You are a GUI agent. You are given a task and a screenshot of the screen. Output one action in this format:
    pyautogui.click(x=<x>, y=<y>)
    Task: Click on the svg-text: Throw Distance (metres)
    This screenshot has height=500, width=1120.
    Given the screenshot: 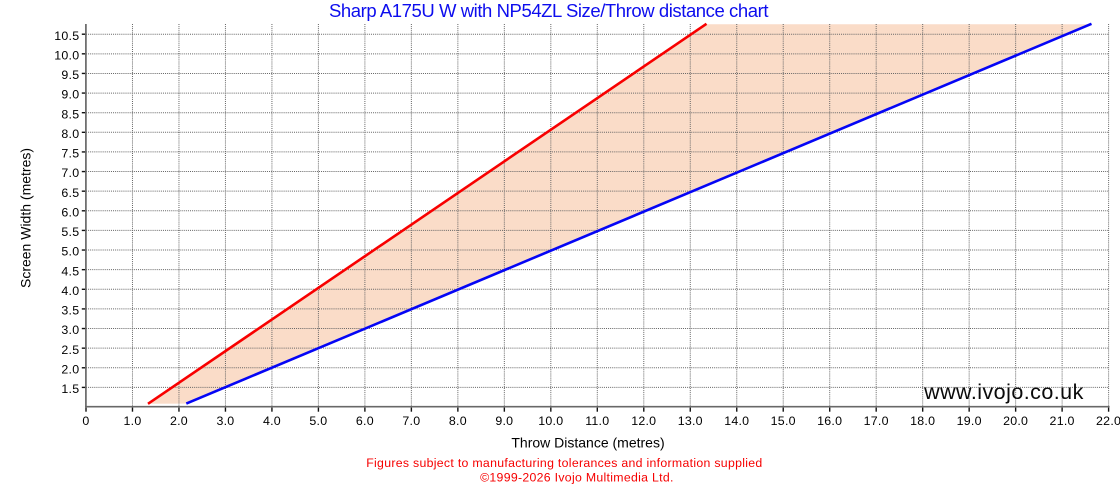 What is the action you would take?
    pyautogui.click(x=587, y=443)
    